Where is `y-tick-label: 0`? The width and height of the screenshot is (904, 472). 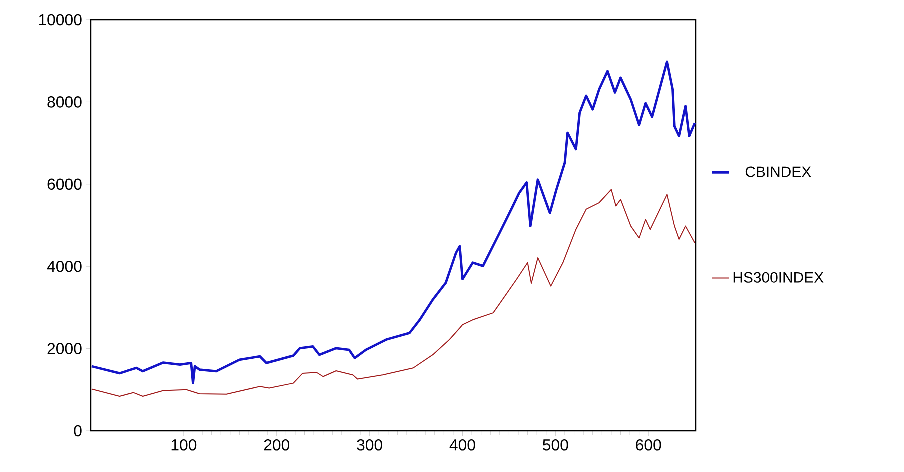
y-tick-label: 0 is located at coordinates (78, 431).